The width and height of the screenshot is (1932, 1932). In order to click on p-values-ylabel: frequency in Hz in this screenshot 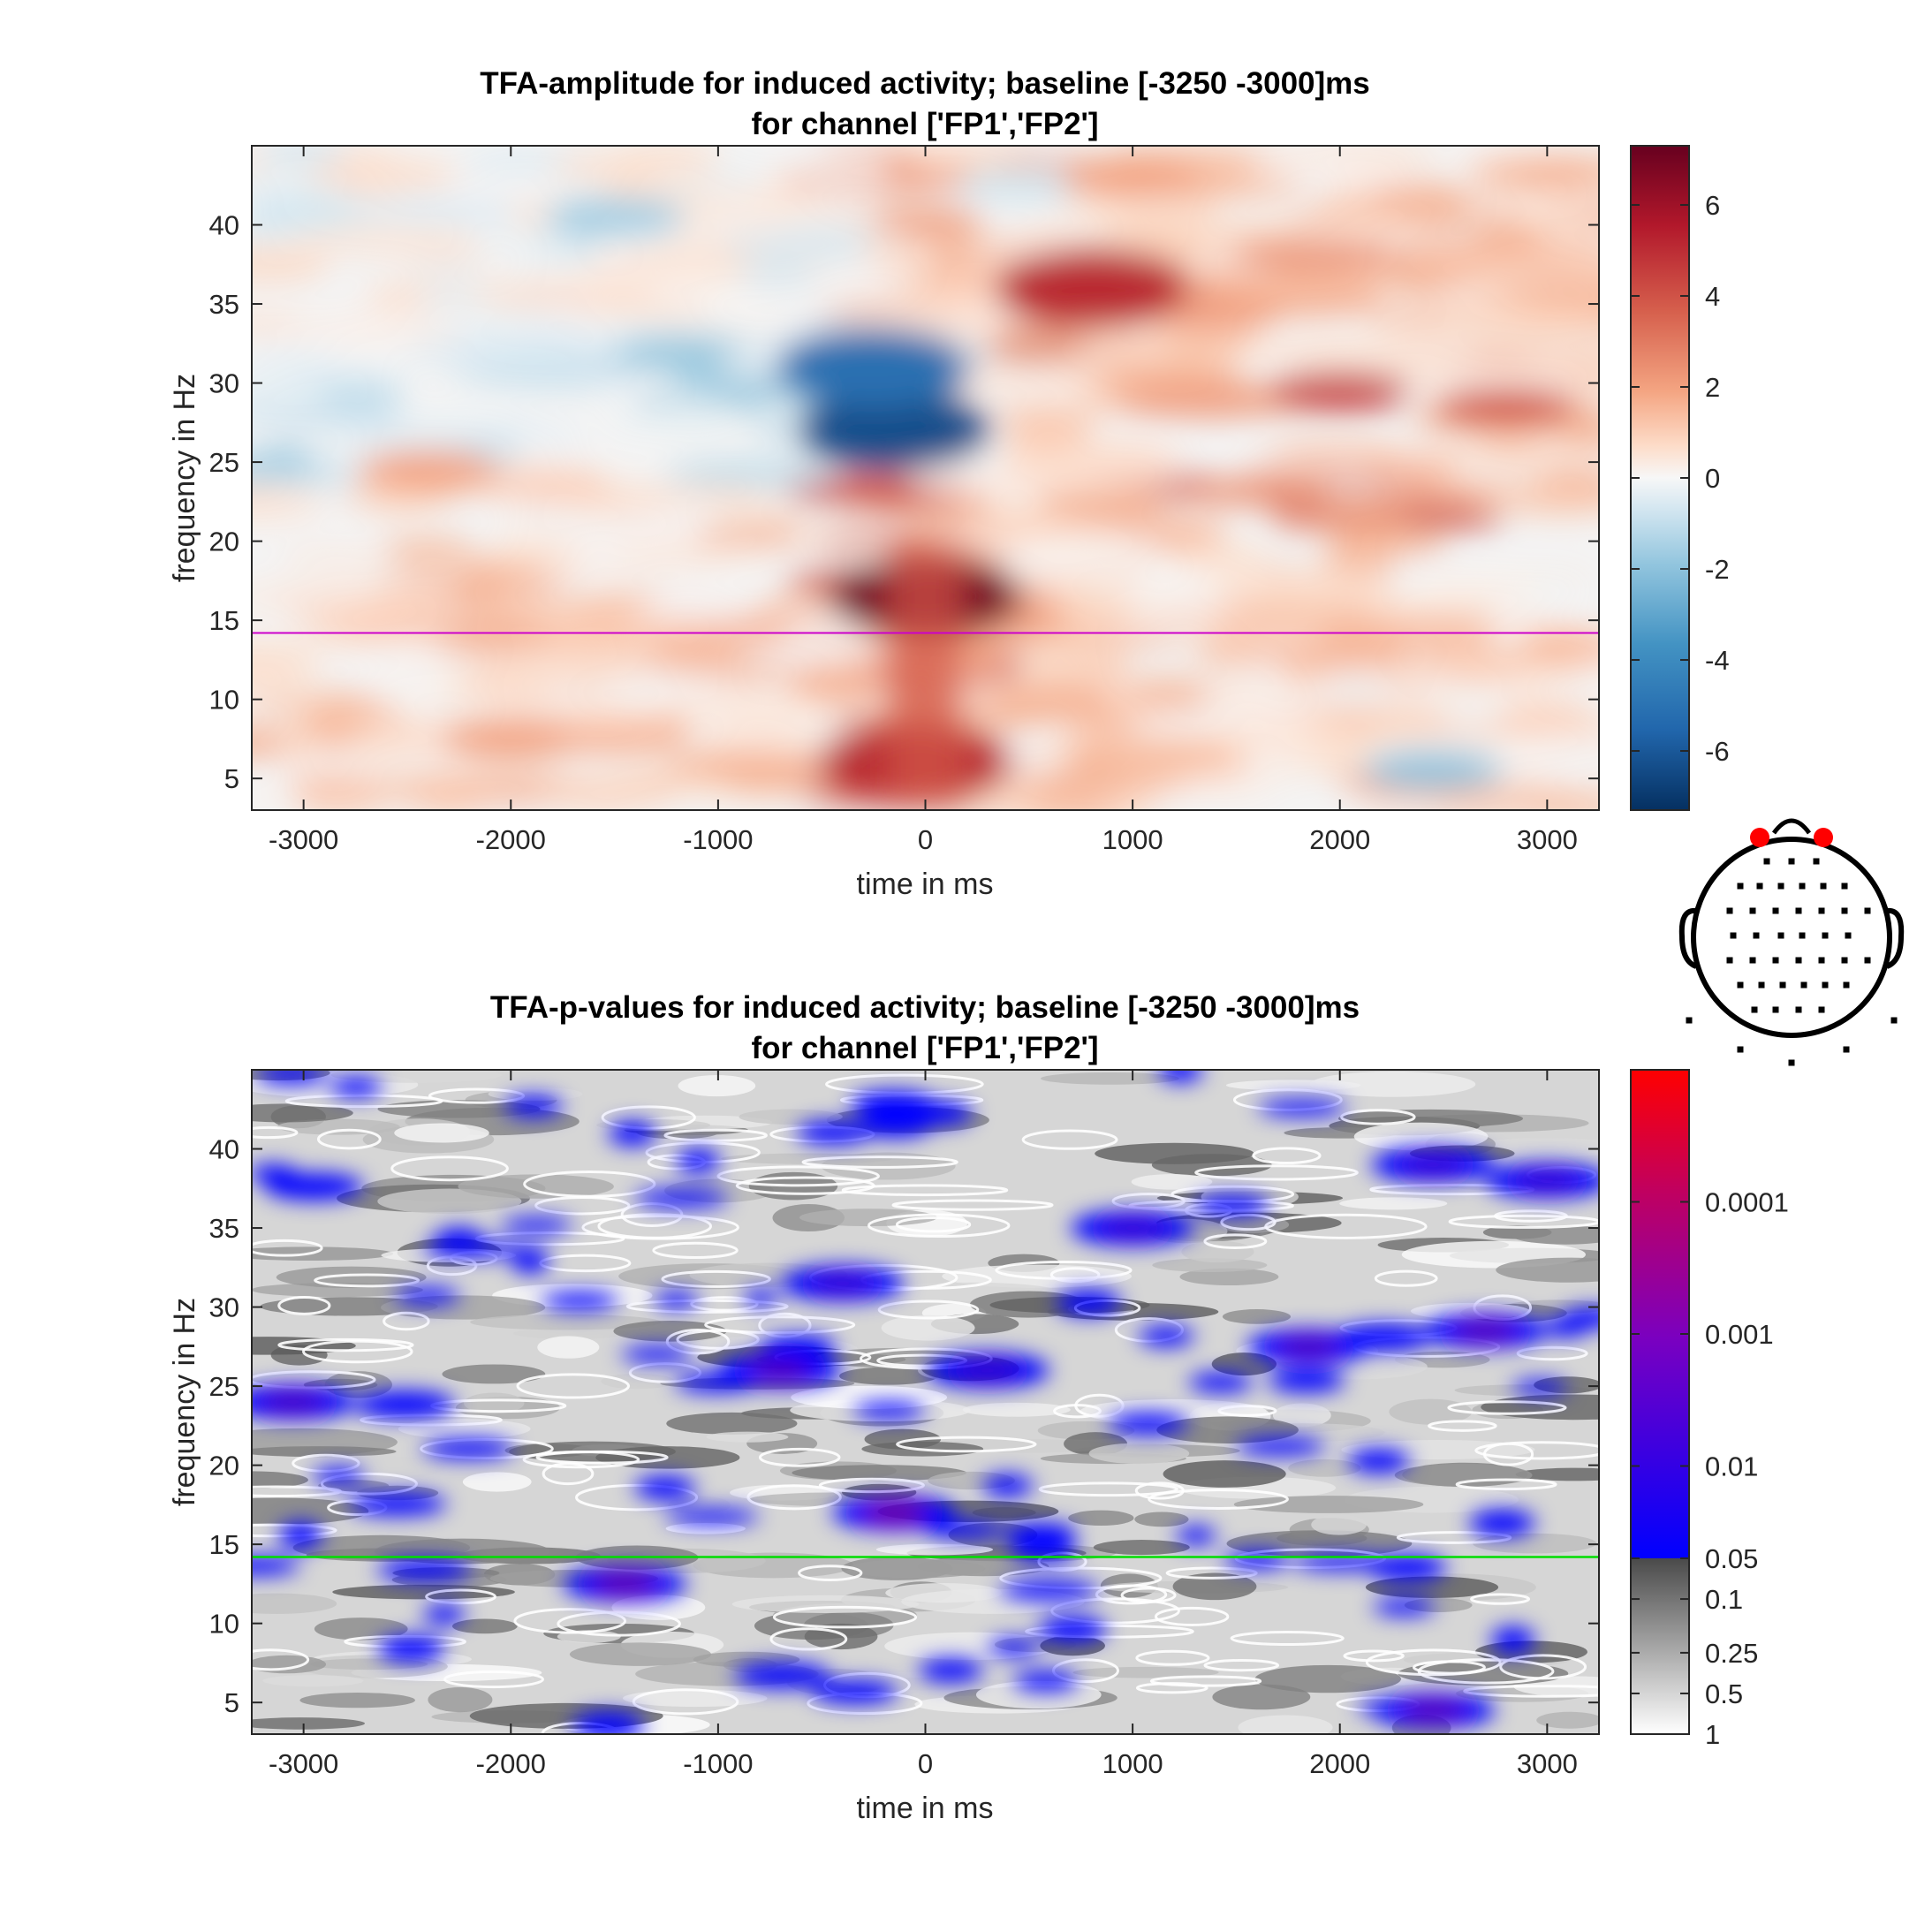, I will do `click(184, 1402)`.